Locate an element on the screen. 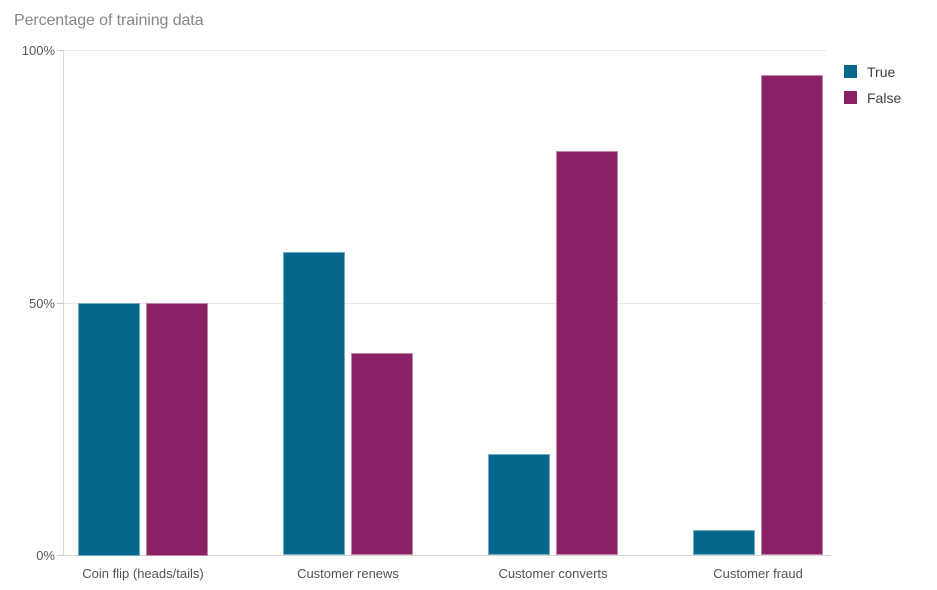 The height and width of the screenshot is (590, 937). legend-swatch-true is located at coordinates (850, 71).